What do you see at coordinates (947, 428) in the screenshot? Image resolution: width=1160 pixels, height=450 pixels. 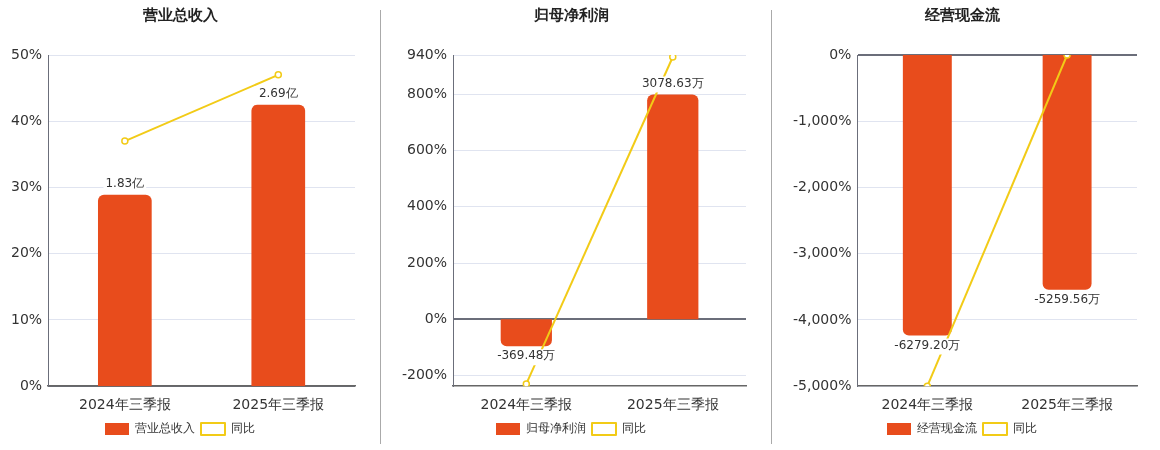 I see `legend-label: 经营现金流` at bounding box center [947, 428].